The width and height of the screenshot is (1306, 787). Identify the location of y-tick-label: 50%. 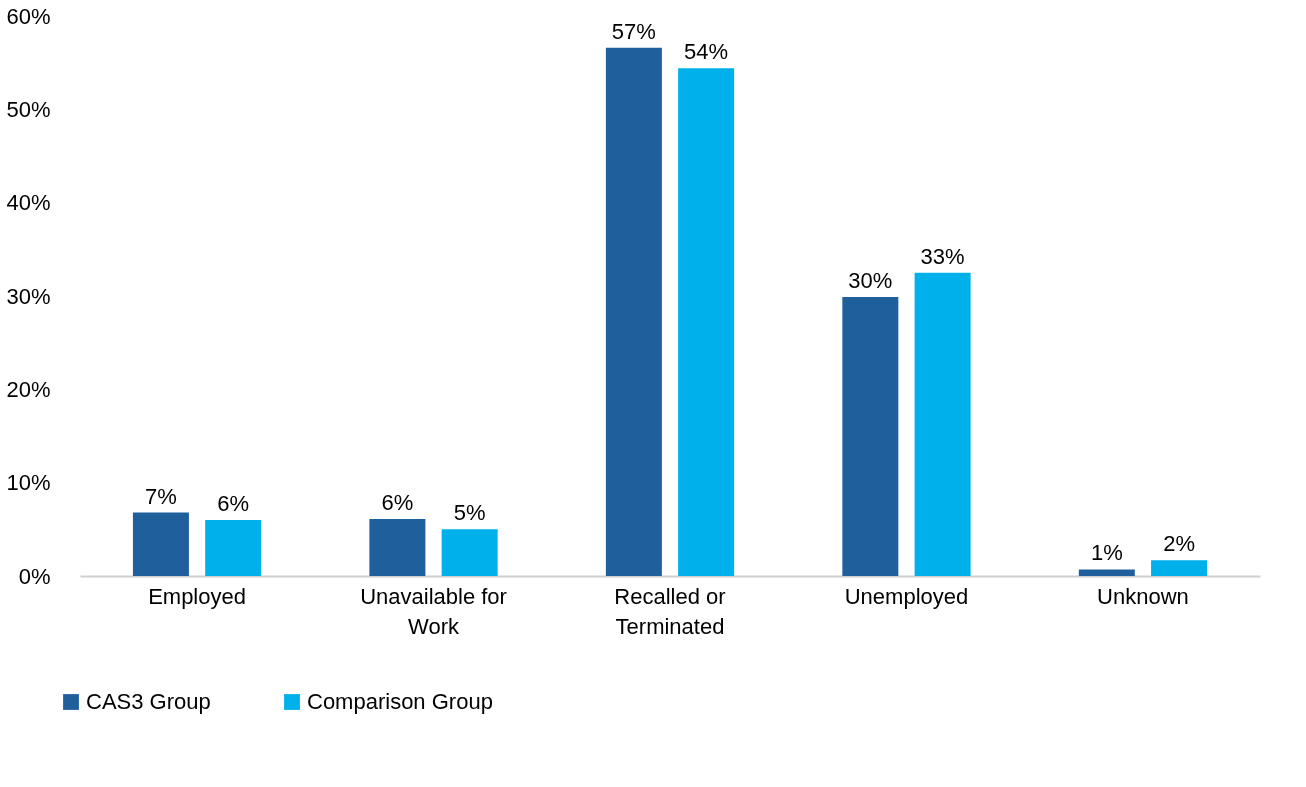
(28, 109).